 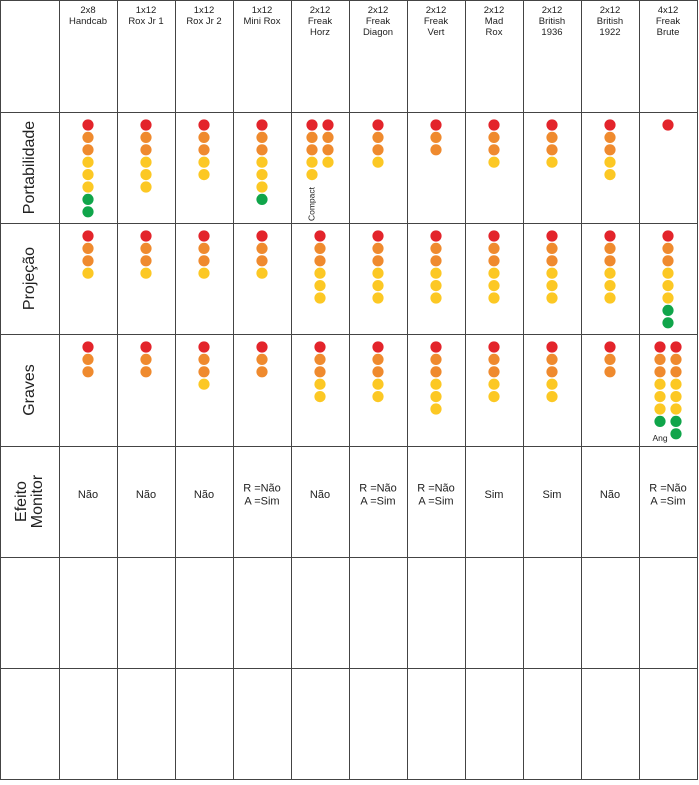 I want to click on note: Compact, so click(x=311, y=203).